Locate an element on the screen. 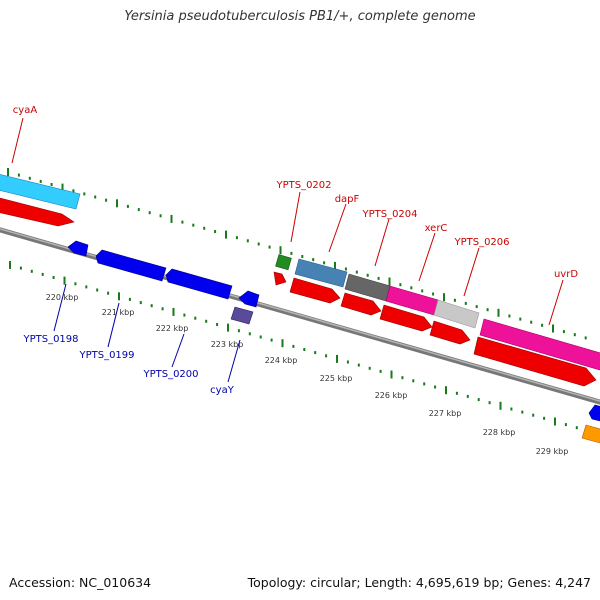 This screenshot has height=600, width=600. gene-red-a is located at coordinates (37, 211).